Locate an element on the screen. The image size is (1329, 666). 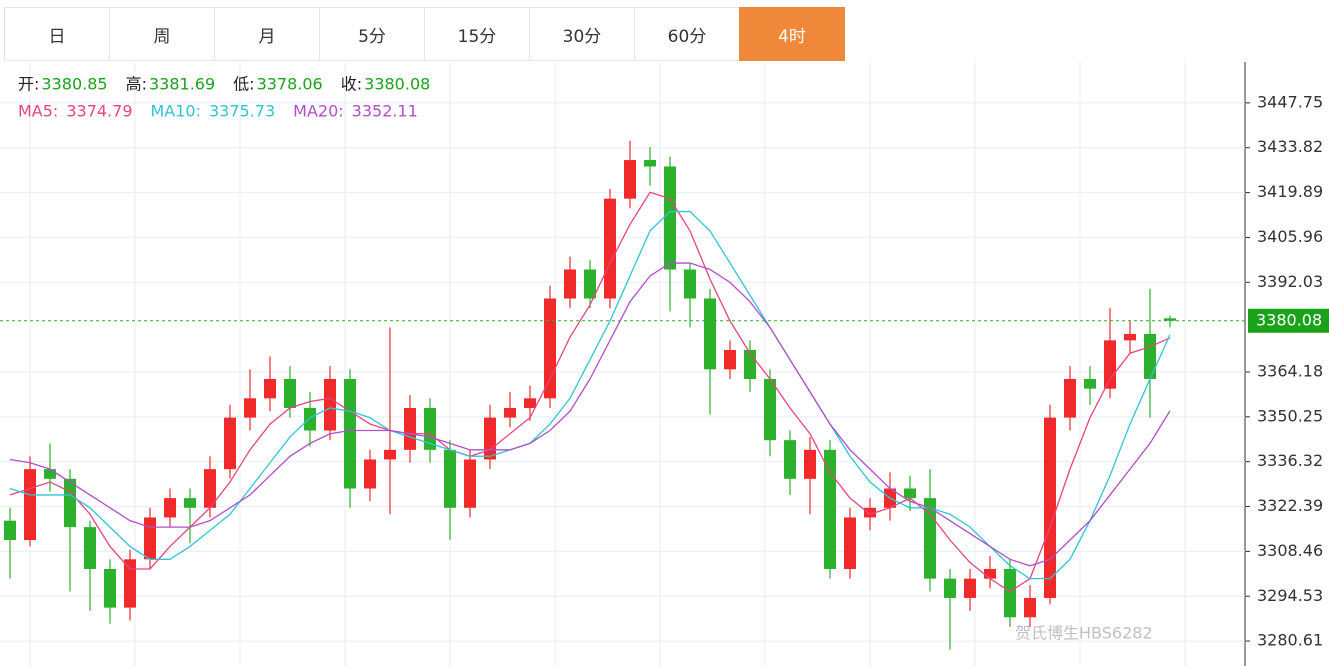
y-tick-label: 3322.39 is located at coordinates (1290, 505).